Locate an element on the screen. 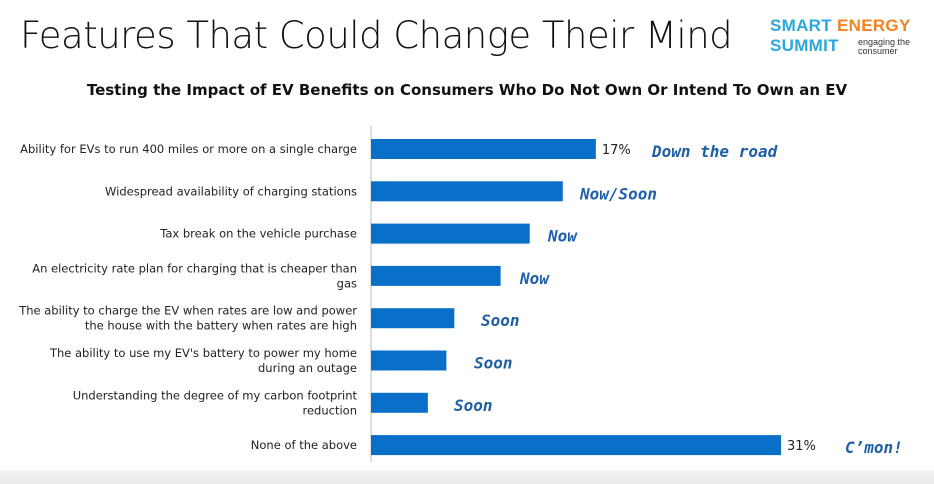 The image size is (934, 484). logo-word-summit: SUMMIT is located at coordinates (804, 45).